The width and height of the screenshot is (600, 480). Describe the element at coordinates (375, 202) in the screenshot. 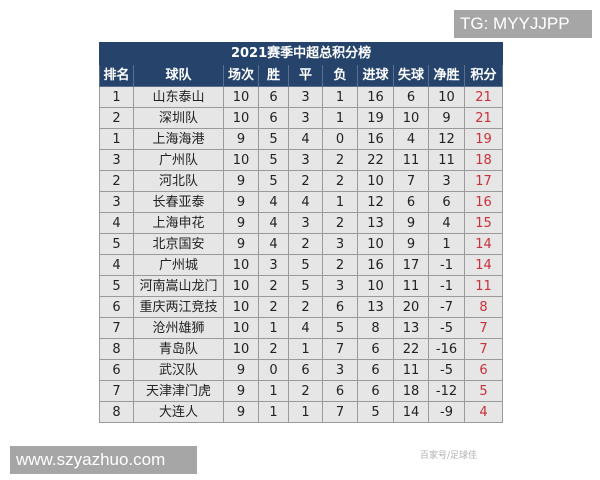

I see `table-cell: 12` at that location.